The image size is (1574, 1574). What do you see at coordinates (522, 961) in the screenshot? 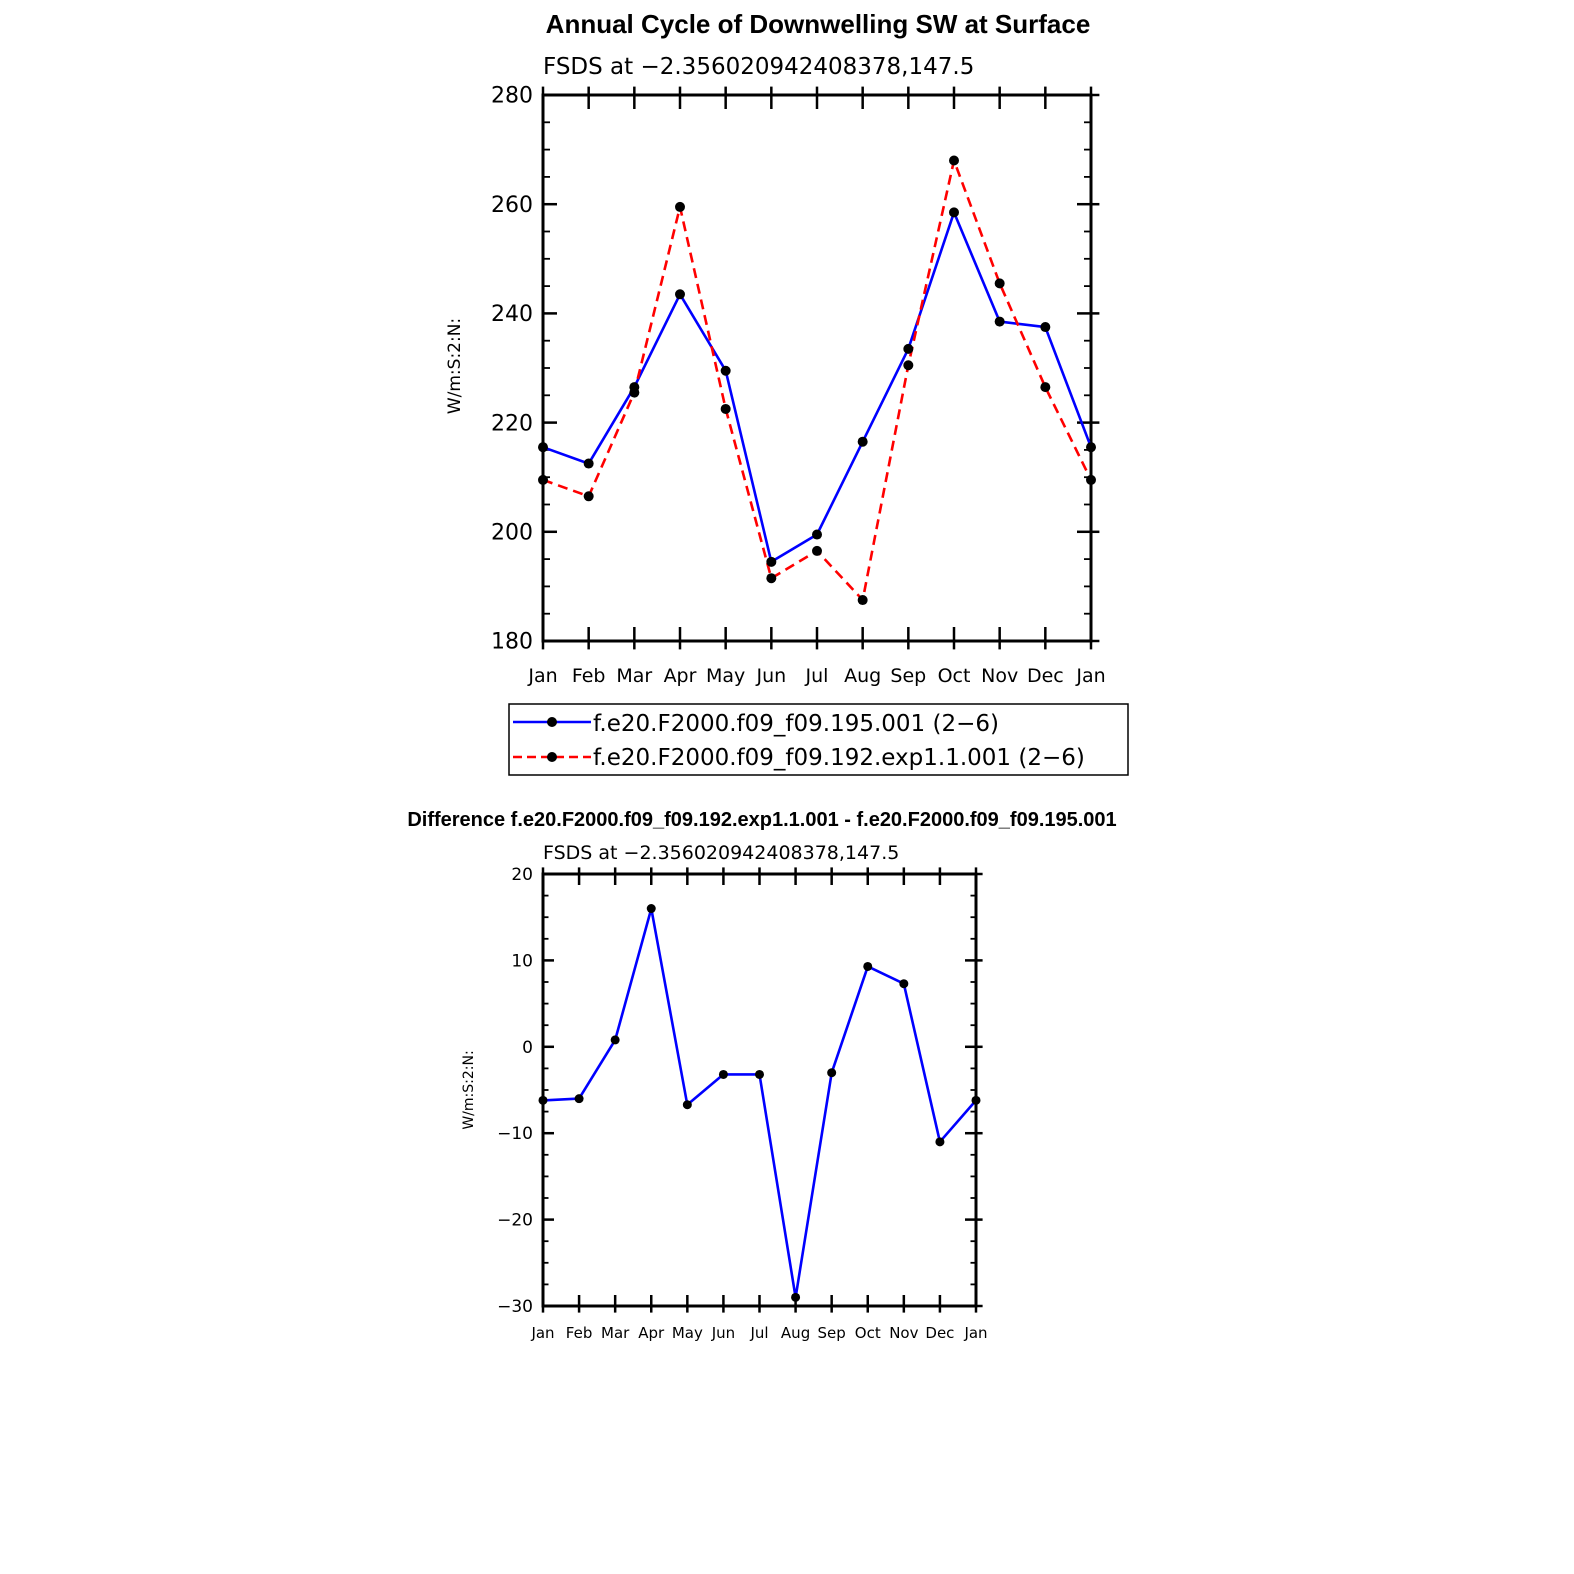
I see `y-tick-label: 10` at bounding box center [522, 961].